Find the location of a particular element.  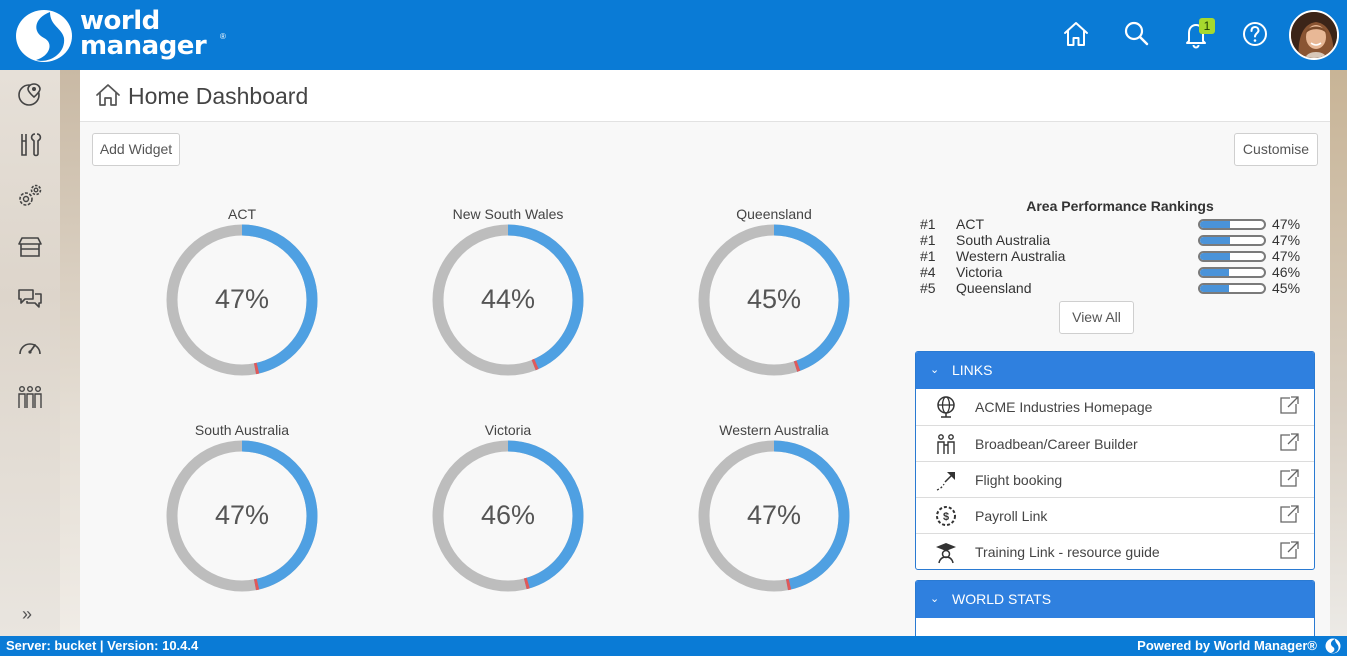

donut-label: Queensland is located at coordinates (774, 214).